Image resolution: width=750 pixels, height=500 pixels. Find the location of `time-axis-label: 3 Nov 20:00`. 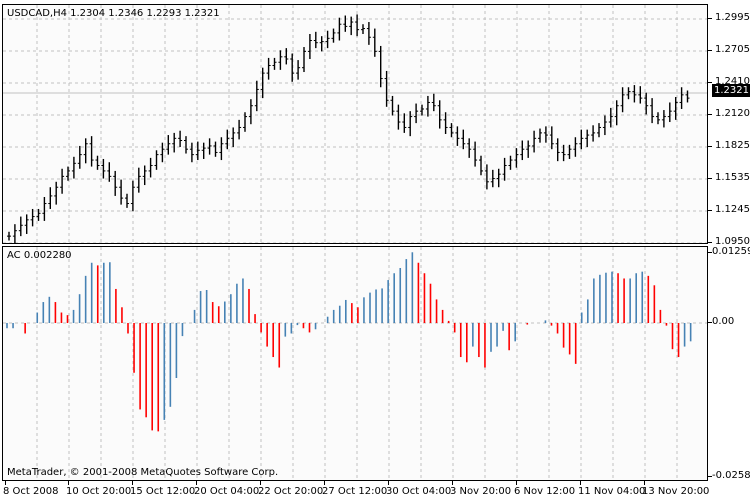

time-axis-label: 3 Nov 20:00 is located at coordinates (481, 491).